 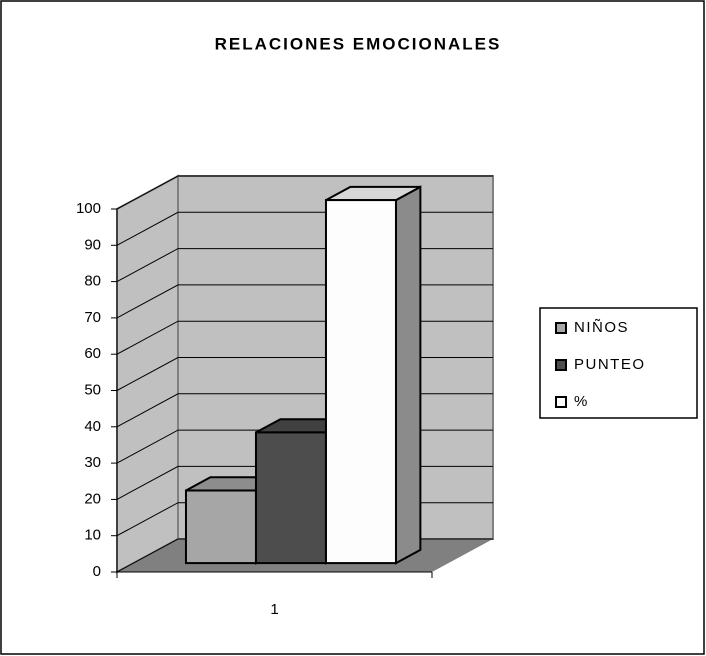 I want to click on y-tick-label: 50, so click(x=92, y=389).